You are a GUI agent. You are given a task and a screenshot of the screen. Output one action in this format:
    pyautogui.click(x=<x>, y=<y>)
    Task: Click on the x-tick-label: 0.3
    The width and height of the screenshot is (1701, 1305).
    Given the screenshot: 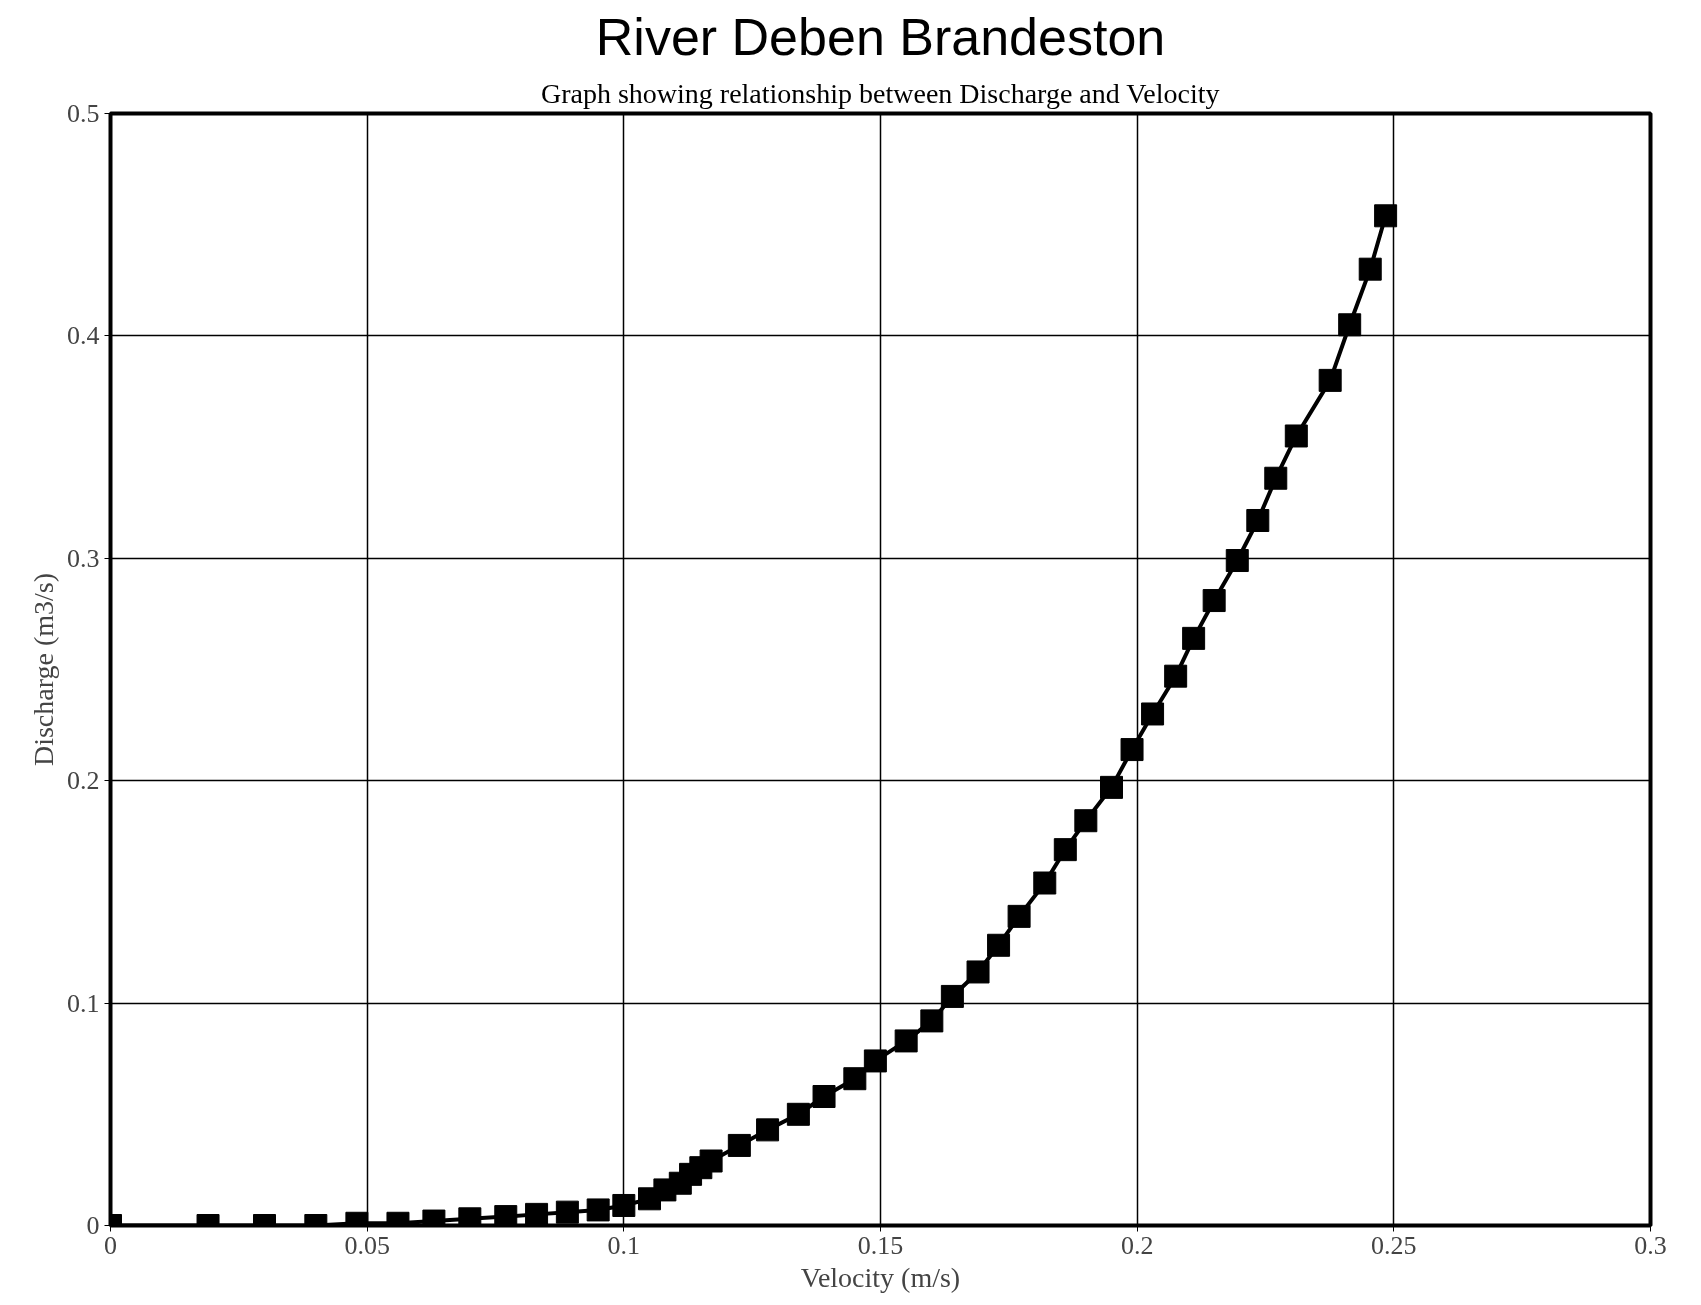 What is the action you would take?
    pyautogui.click(x=1650, y=1245)
    